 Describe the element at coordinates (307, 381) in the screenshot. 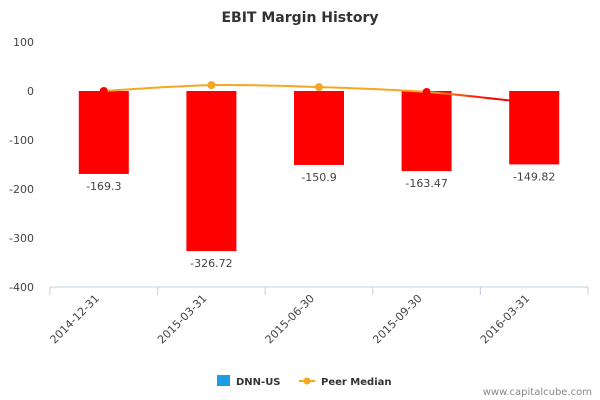

I see `legend-marker-peer-median` at that location.